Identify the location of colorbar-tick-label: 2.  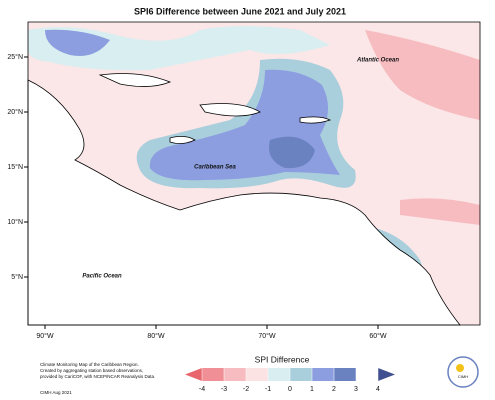
(334, 389).